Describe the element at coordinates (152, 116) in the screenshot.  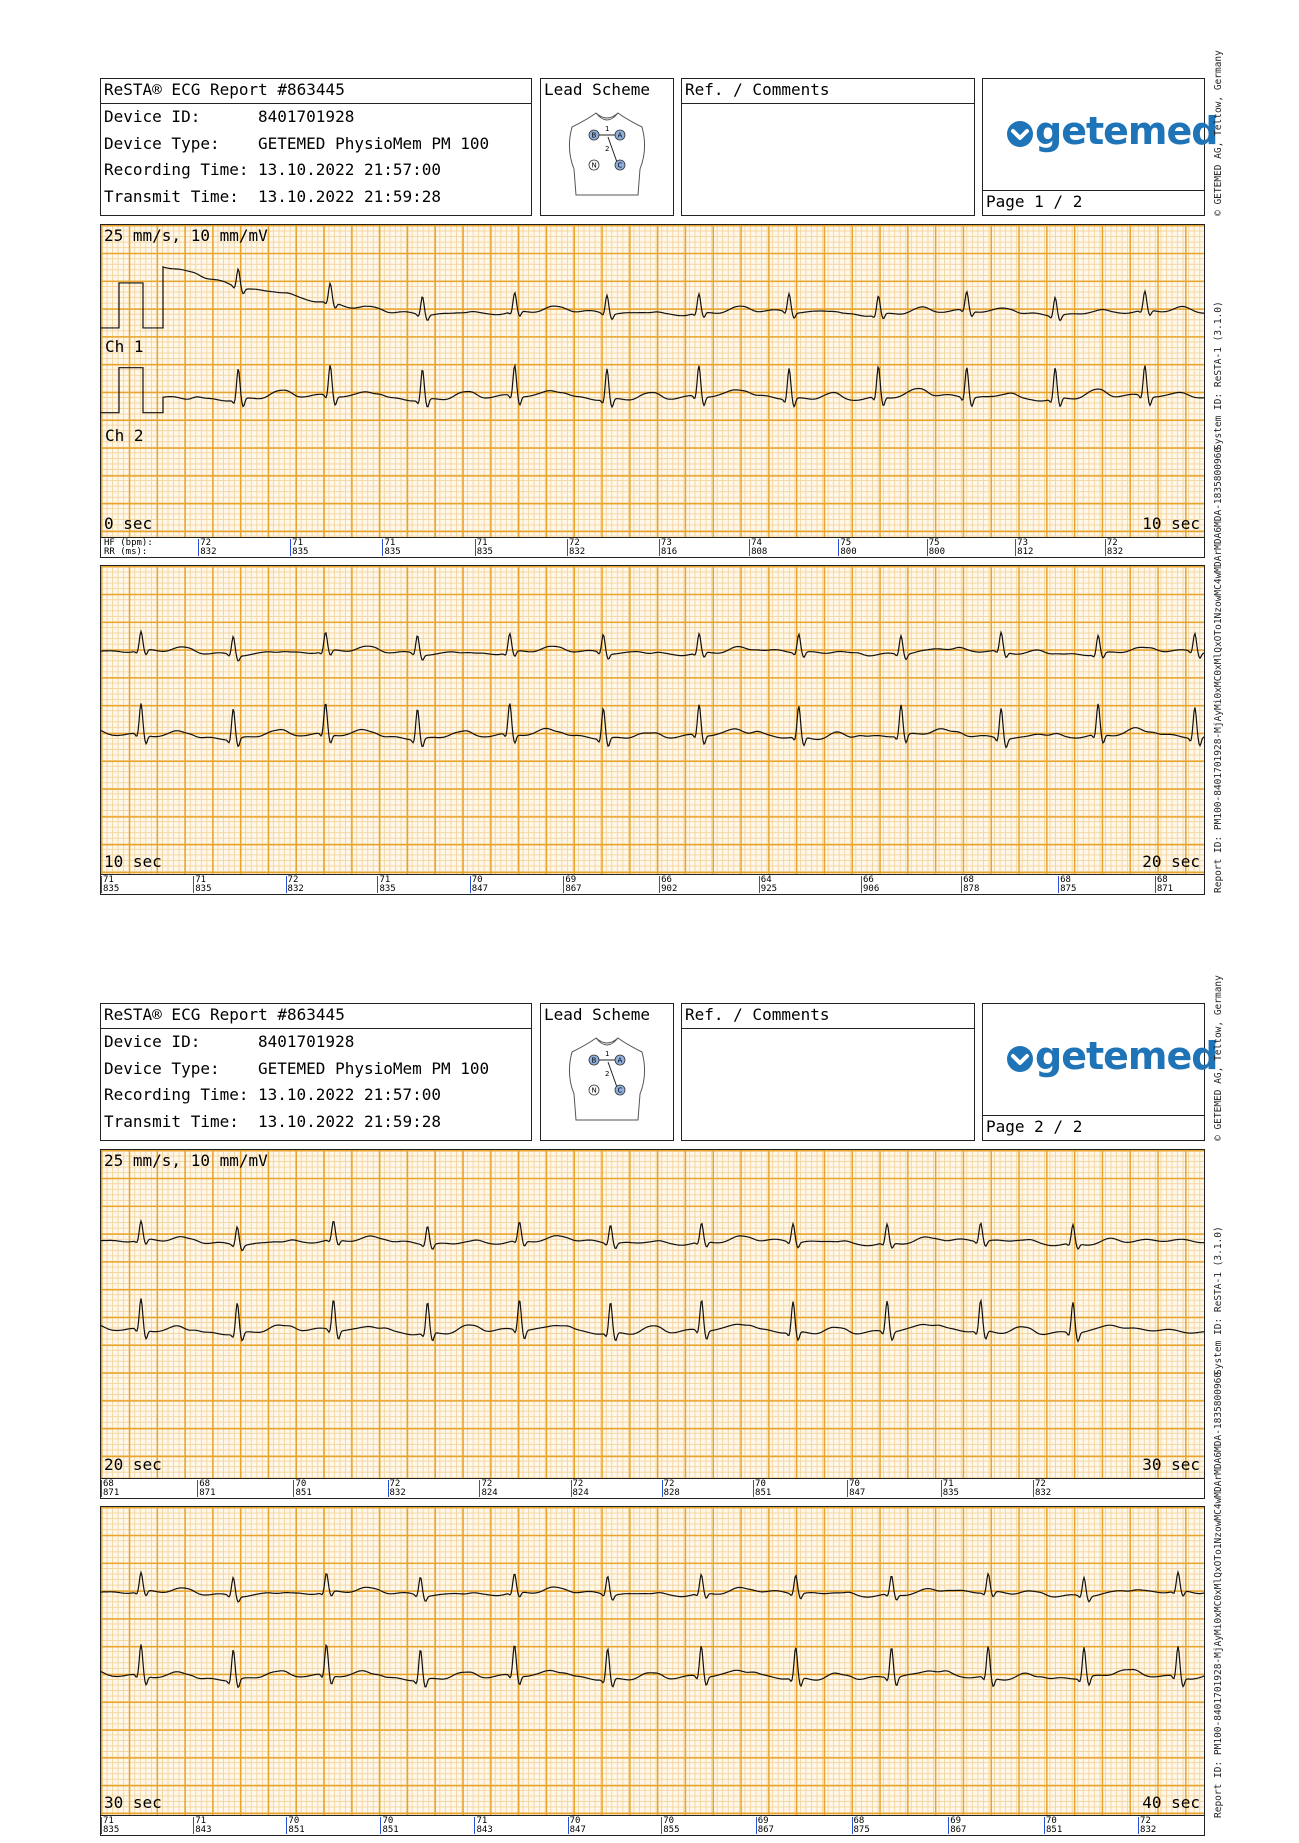
I see `device-id-label: Device ID:` at that location.